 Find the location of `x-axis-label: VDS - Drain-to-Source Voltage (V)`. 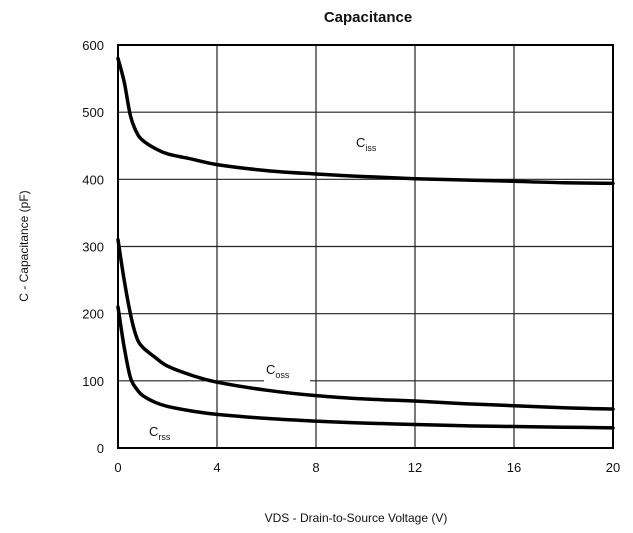

x-axis-label: VDS - Drain-to-Source Voltage (V) is located at coordinates (356, 518).